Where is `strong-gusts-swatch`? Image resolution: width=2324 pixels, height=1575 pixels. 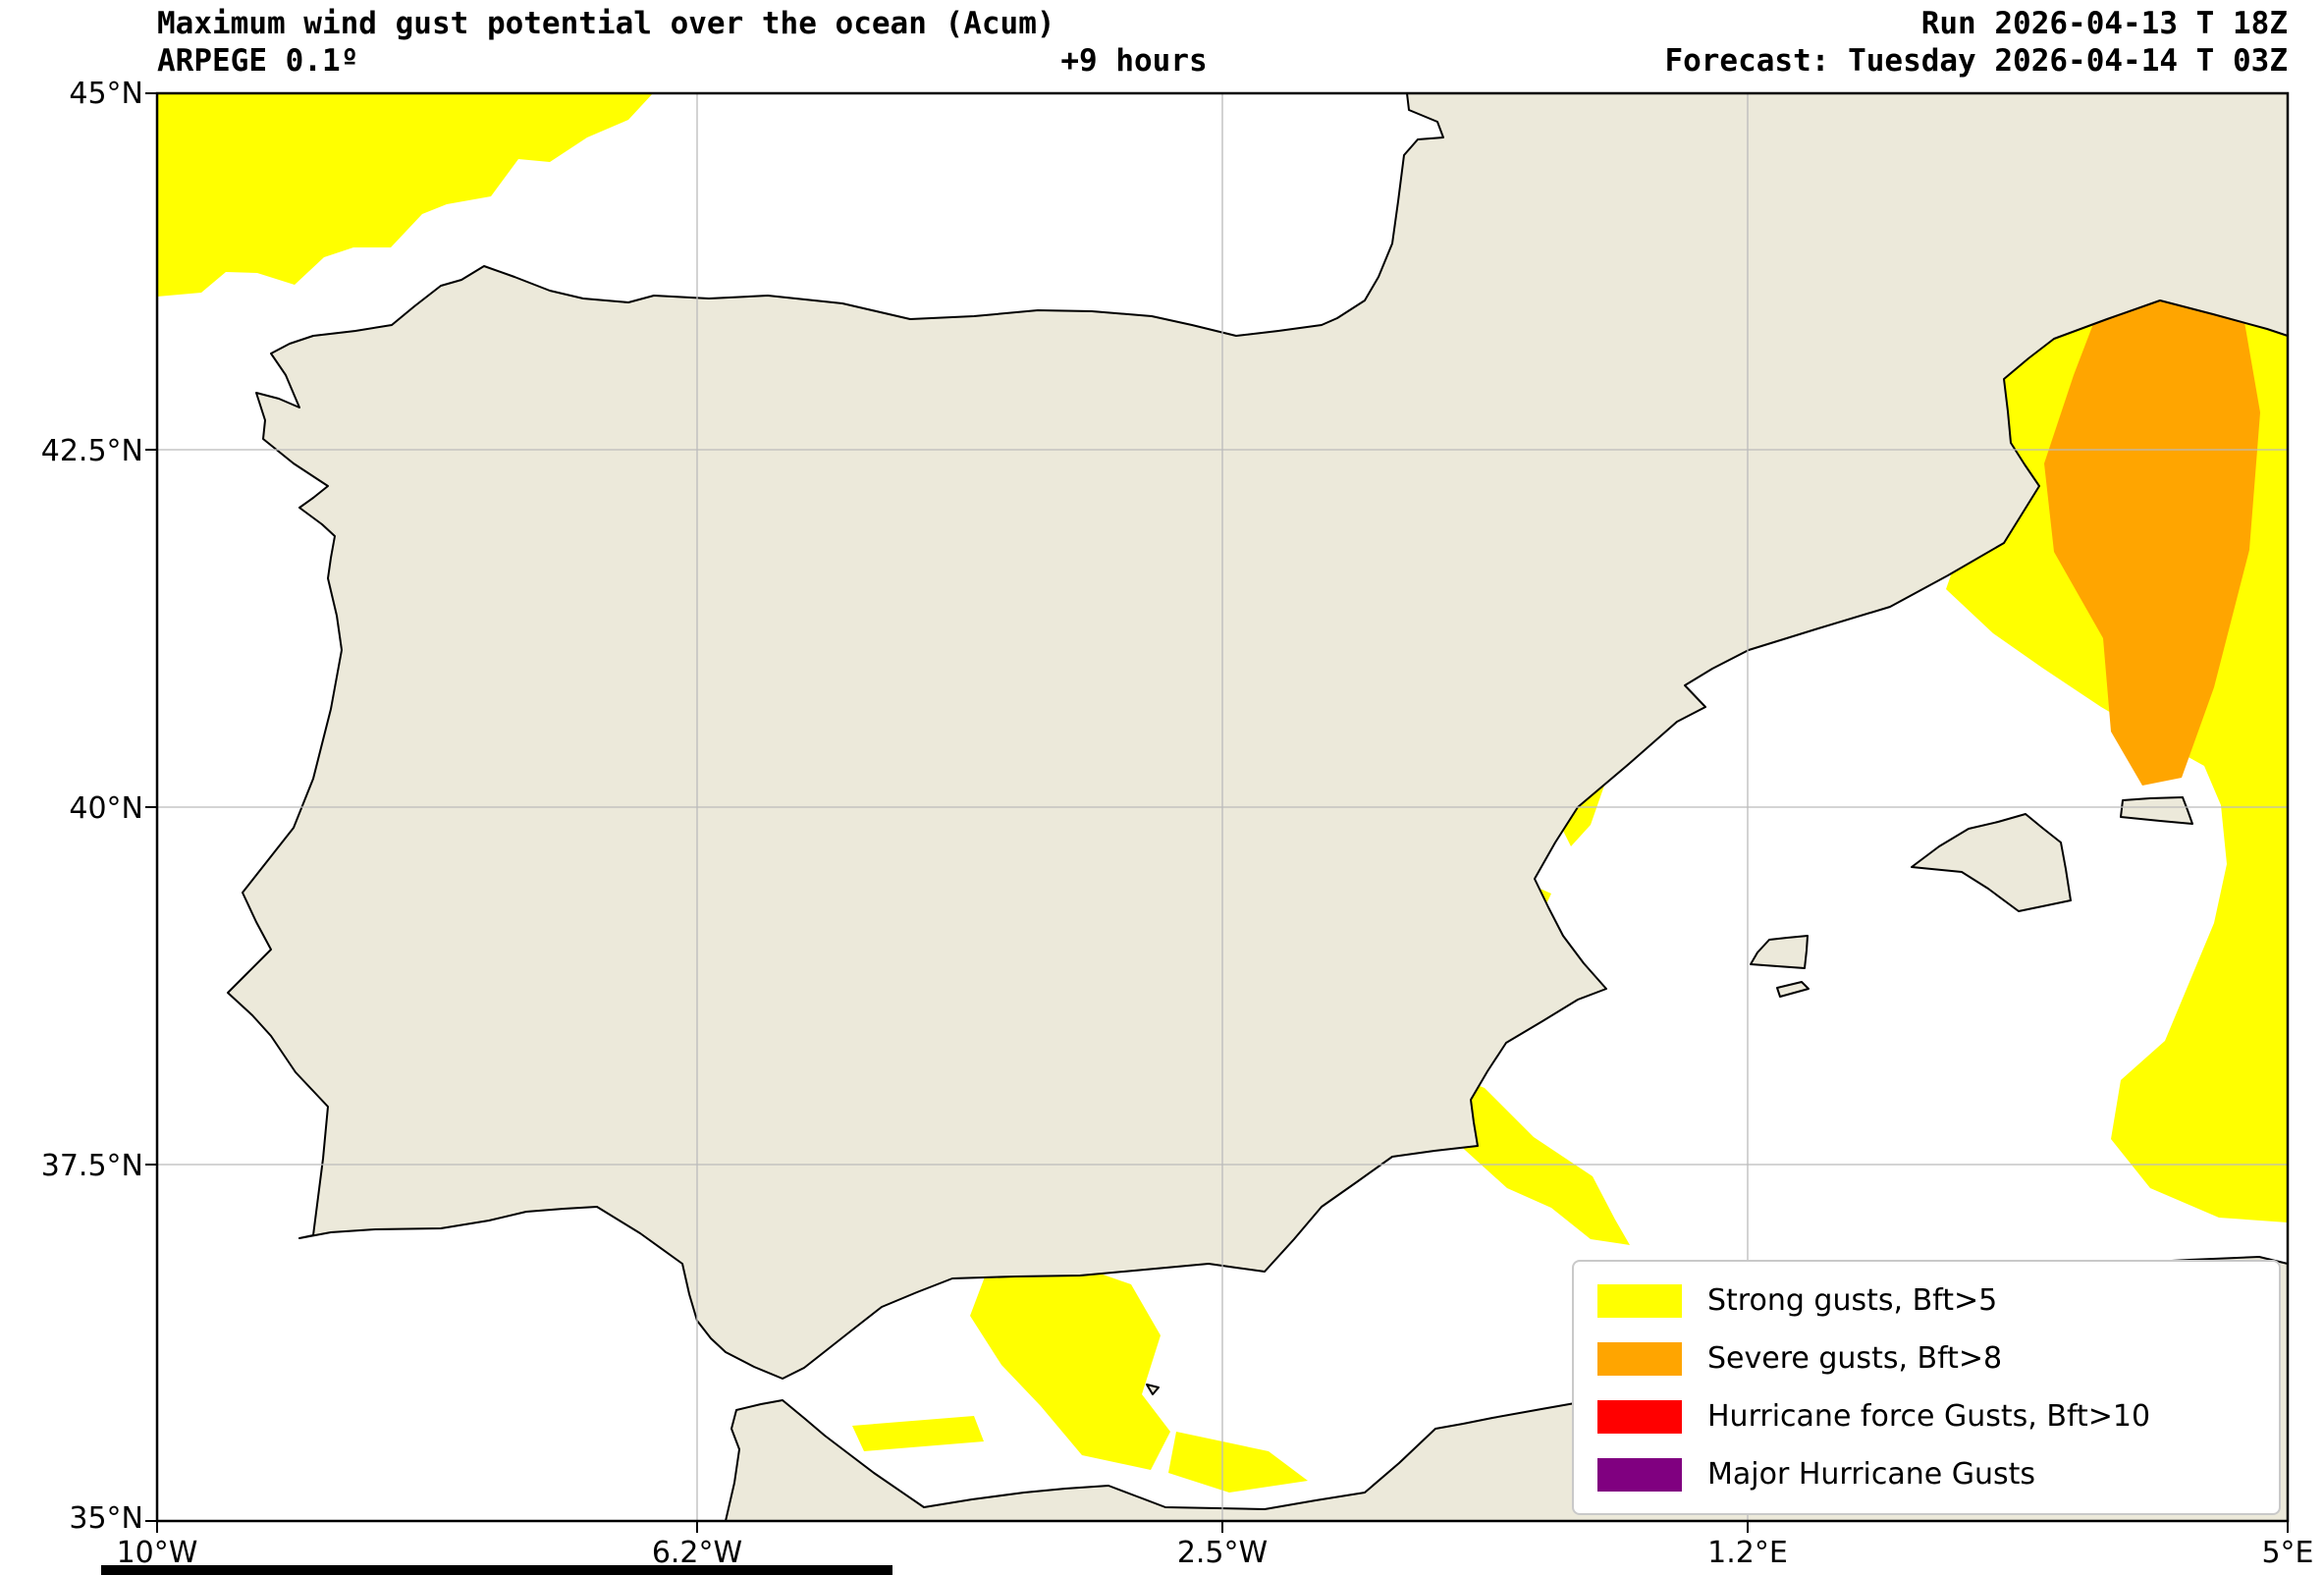
strong-gusts-swatch is located at coordinates (1639, 1300).